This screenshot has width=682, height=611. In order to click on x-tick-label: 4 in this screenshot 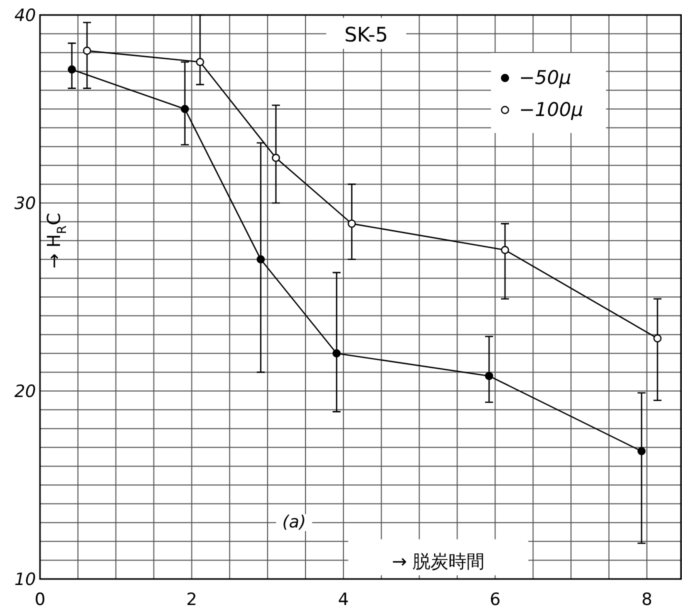, I will do `click(343, 600)`.